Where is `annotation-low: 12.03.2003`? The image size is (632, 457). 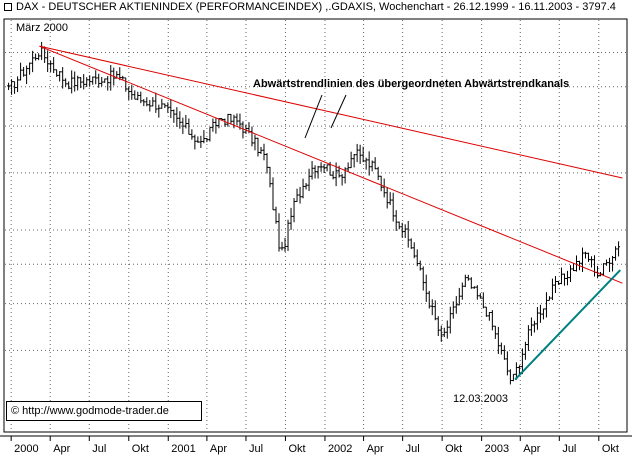 annotation-low: 12.03.2003 is located at coordinates (481, 399).